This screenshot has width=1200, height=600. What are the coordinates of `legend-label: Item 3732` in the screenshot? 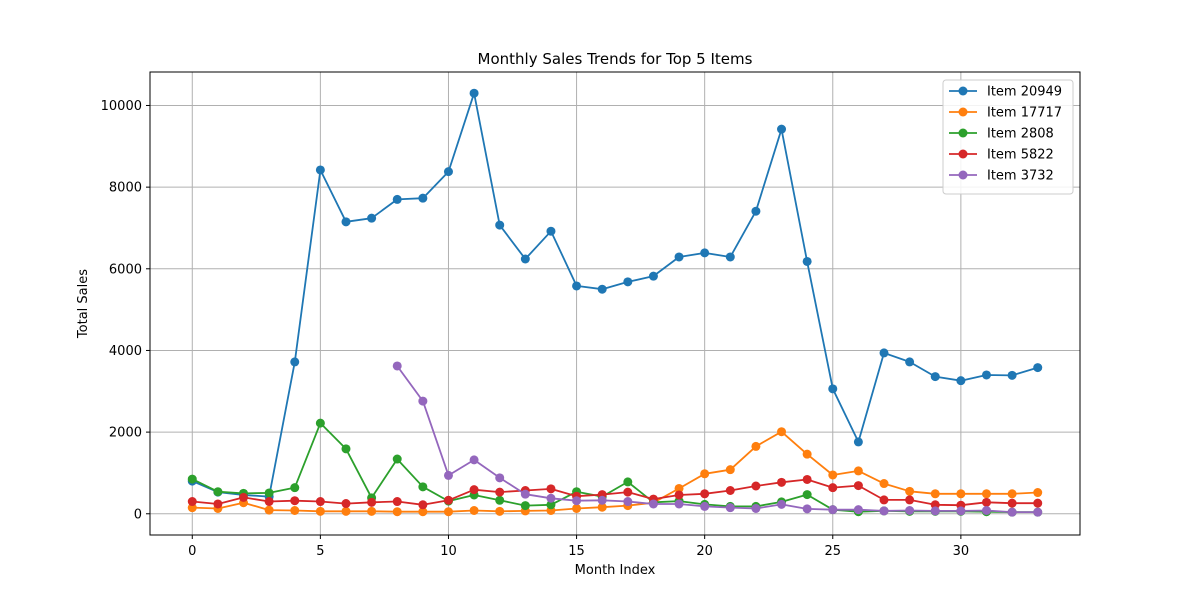 It's located at (1020, 176).